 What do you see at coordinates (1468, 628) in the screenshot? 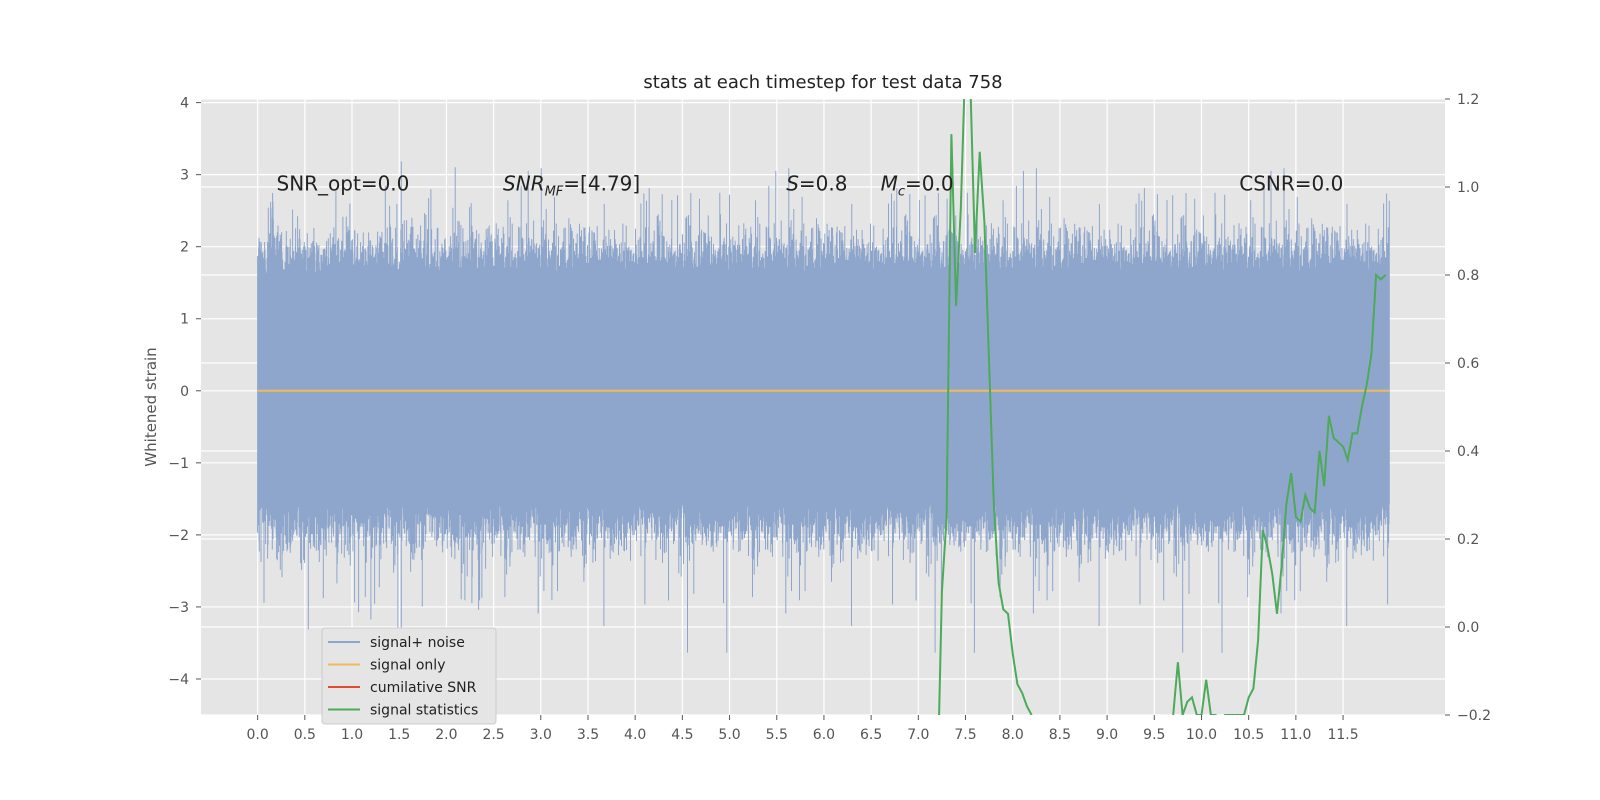
I see `y-right-tick-label: 0.0` at bounding box center [1468, 628].